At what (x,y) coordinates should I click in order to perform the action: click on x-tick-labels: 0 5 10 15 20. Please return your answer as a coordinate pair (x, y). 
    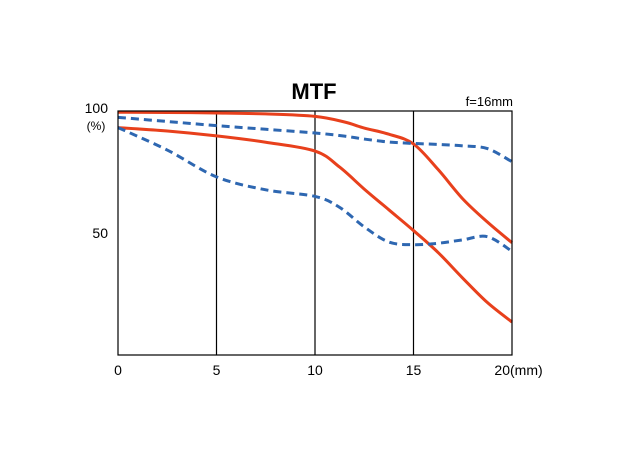
    Looking at the image, I should click on (312, 370).